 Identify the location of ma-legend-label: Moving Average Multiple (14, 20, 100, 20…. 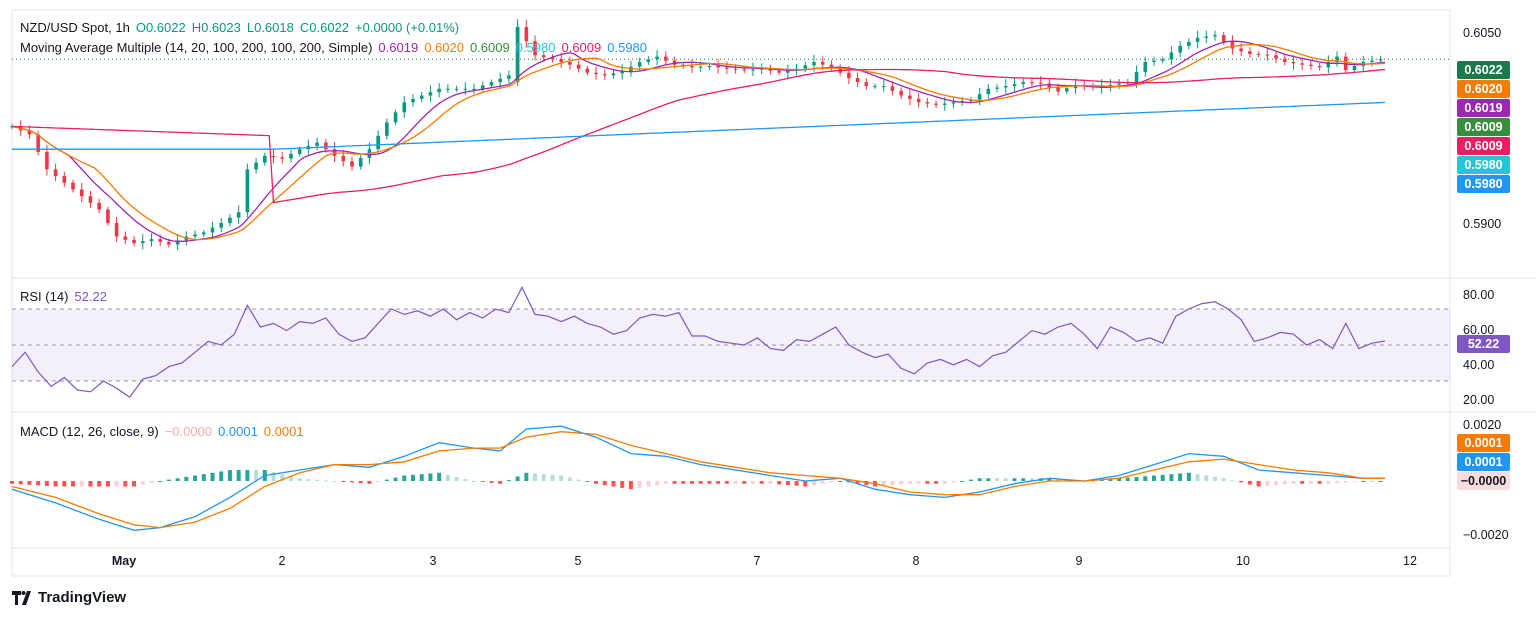
(196, 47).